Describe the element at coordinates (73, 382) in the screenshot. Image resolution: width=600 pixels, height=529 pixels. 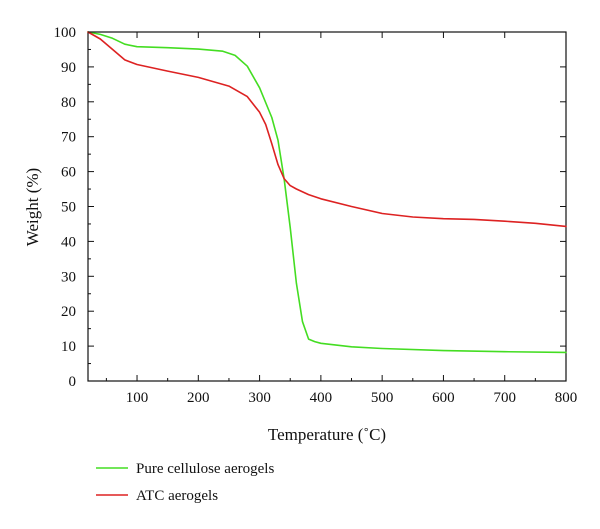
I see `y-tick-label: 0` at that location.